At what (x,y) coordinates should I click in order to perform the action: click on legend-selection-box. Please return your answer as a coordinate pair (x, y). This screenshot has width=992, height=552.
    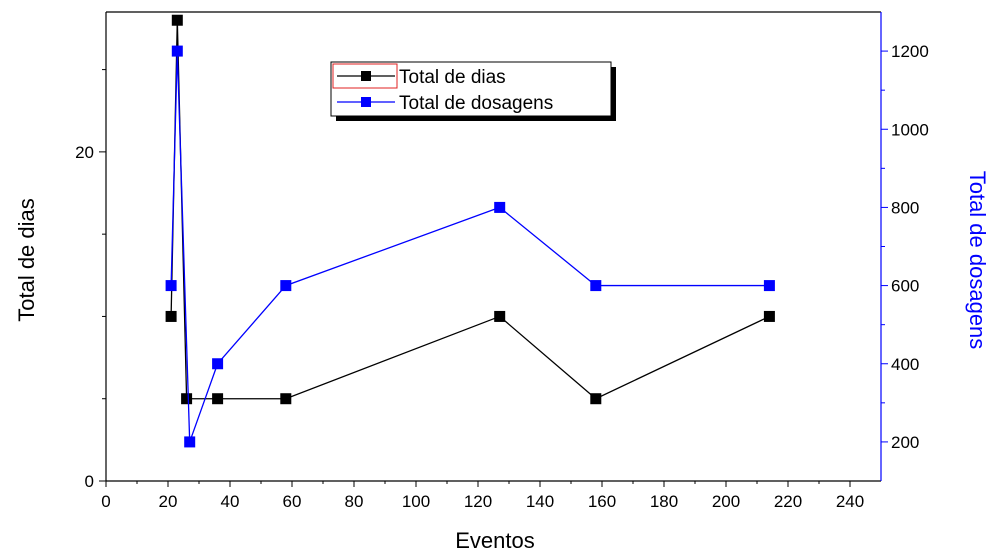
    Looking at the image, I should click on (365, 76).